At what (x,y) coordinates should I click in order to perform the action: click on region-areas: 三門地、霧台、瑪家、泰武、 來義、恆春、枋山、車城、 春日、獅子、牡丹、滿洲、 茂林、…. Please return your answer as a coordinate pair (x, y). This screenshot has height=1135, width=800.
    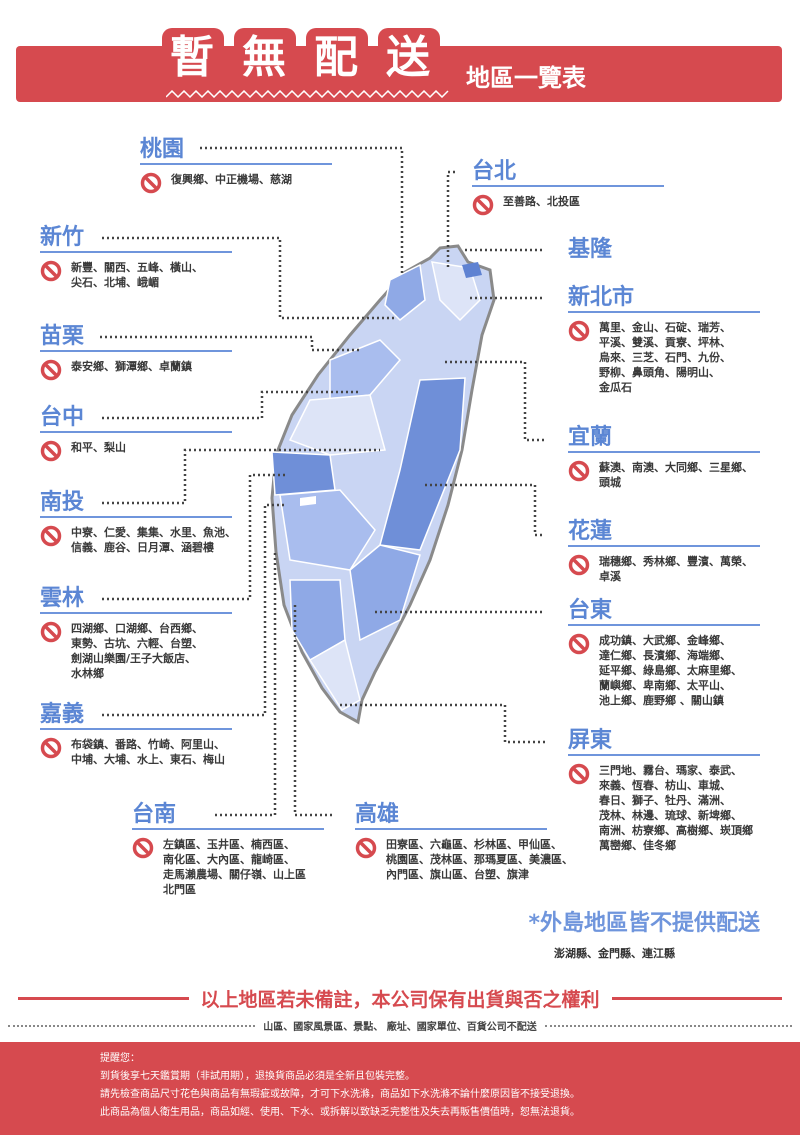
    Looking at the image, I should click on (664, 808).